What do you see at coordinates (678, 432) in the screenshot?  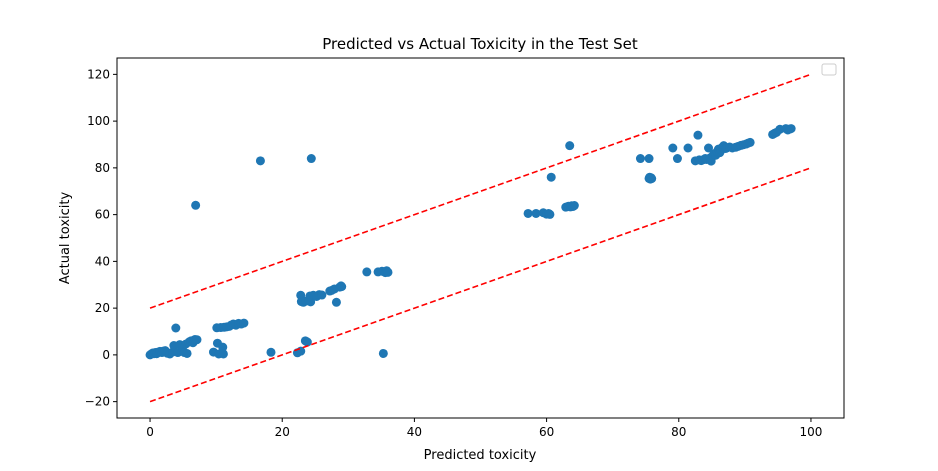 I see `x-tick-label: 80` at bounding box center [678, 432].